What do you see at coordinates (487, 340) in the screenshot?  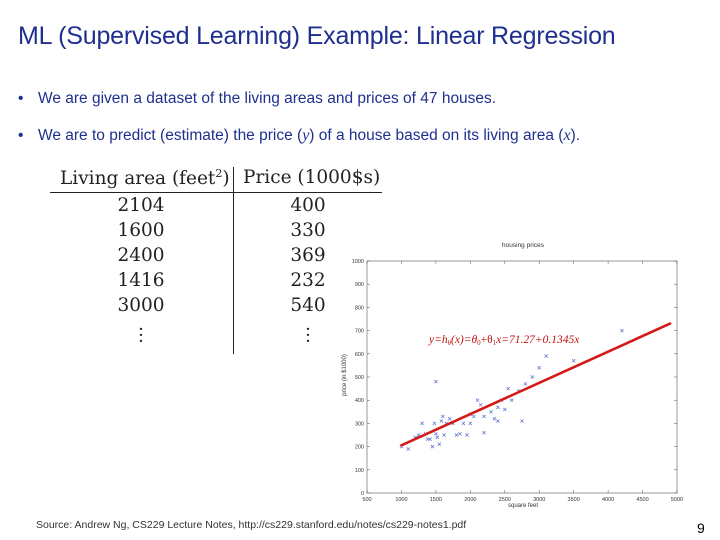 I see `eq-plus: +θ` at bounding box center [487, 340].